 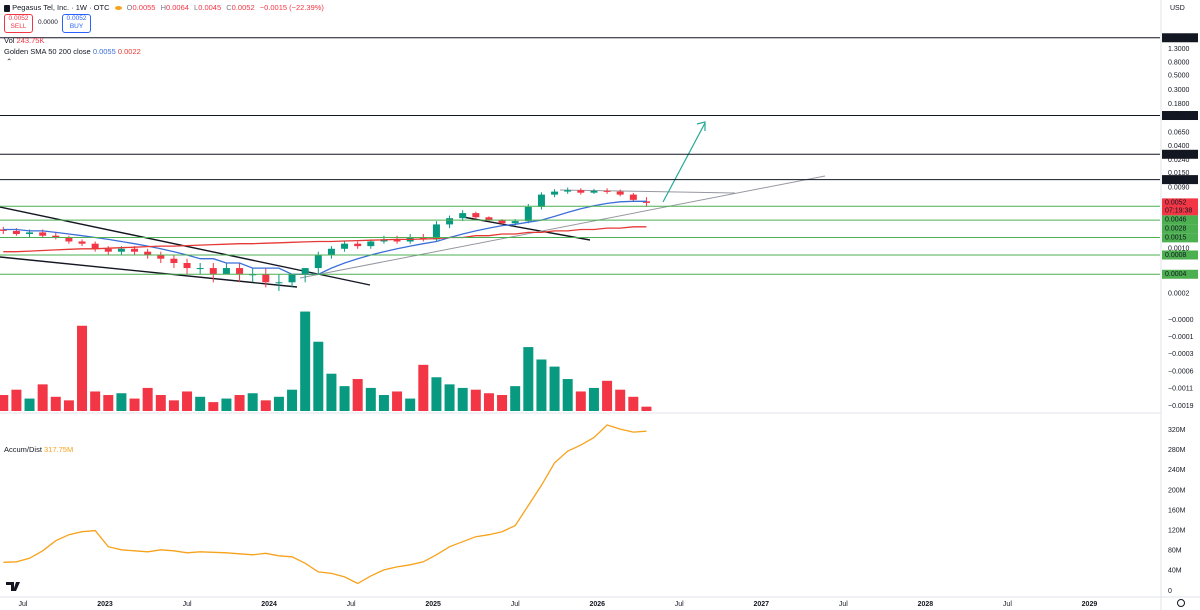 I want to click on settings-icon, so click(x=1181, y=603).